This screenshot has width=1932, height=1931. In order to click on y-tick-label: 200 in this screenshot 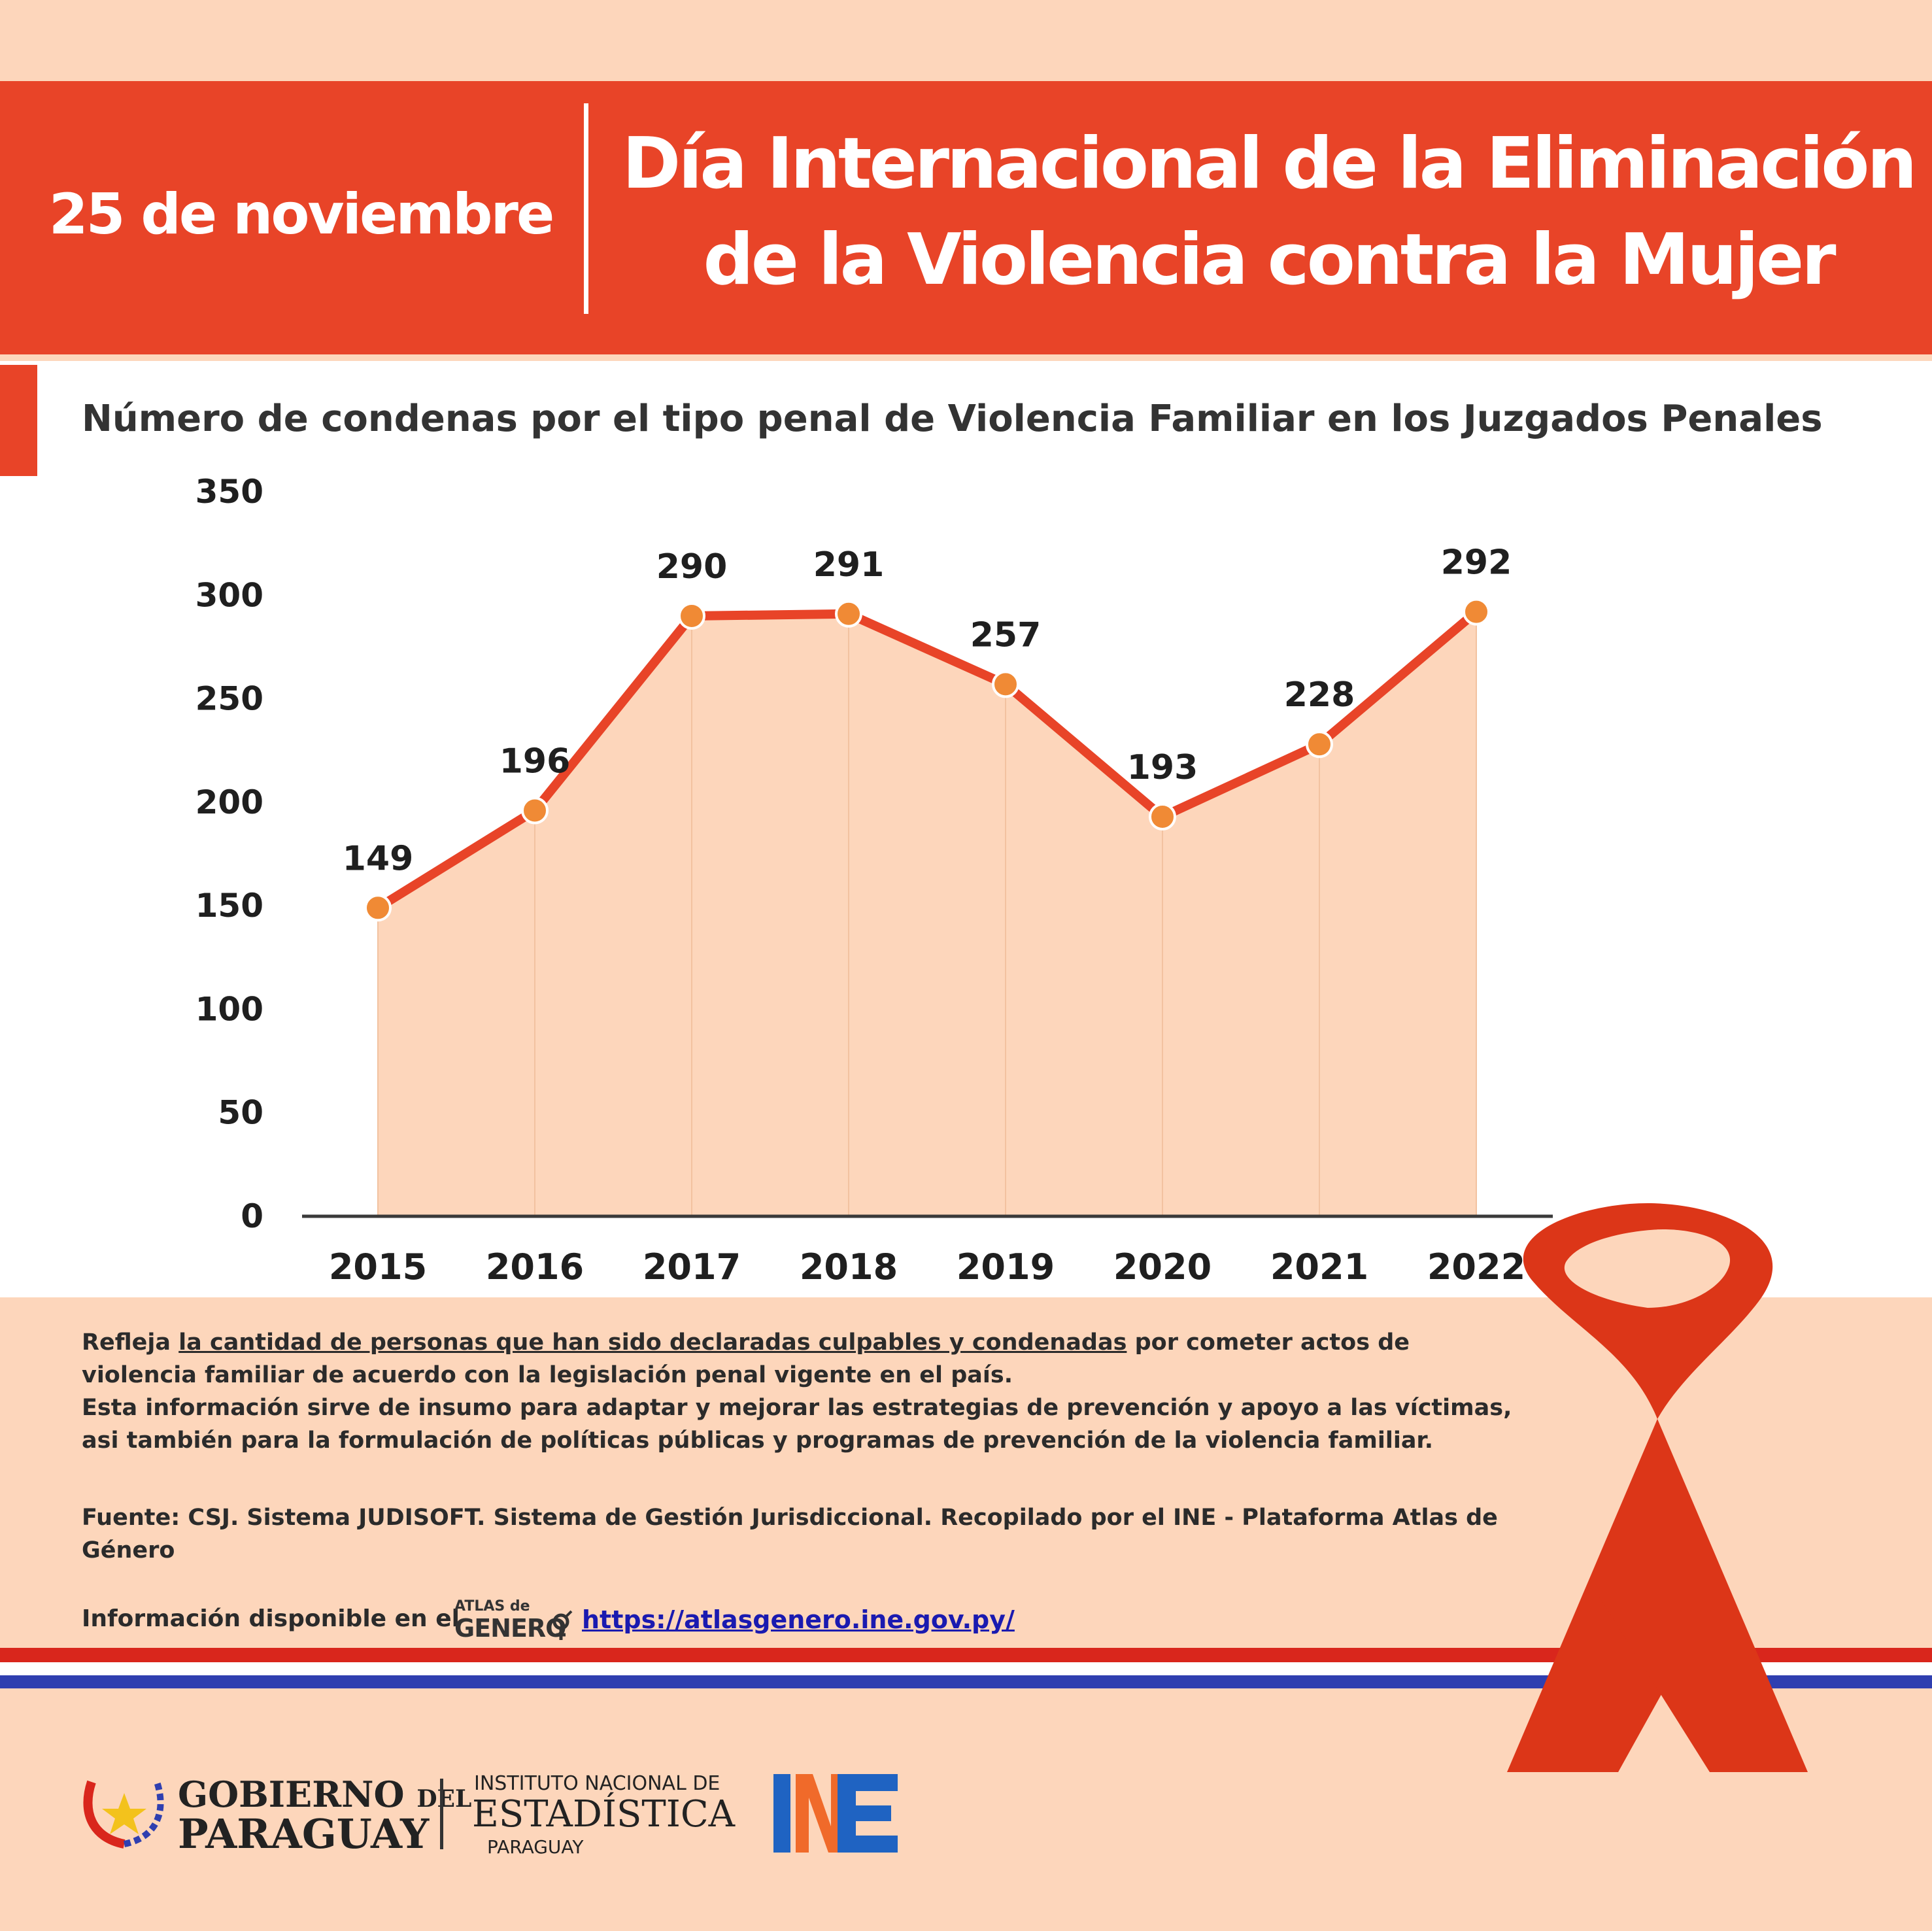, I will do `click(229, 802)`.